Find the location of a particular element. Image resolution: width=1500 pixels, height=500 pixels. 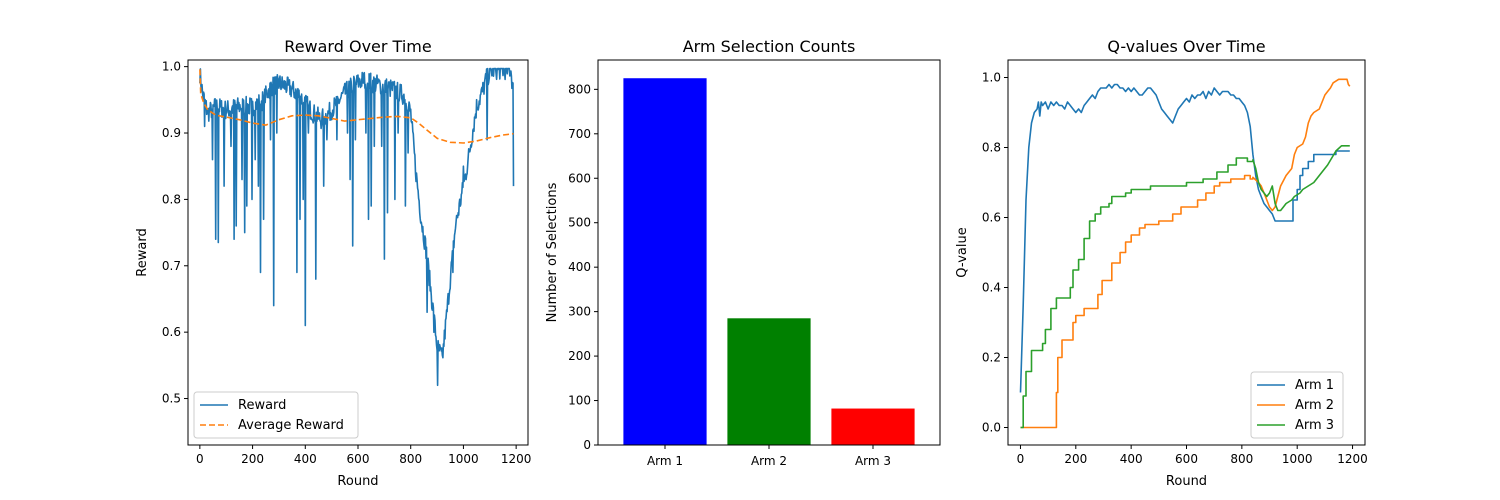

x-tick-label: Arm 2 is located at coordinates (769, 461).